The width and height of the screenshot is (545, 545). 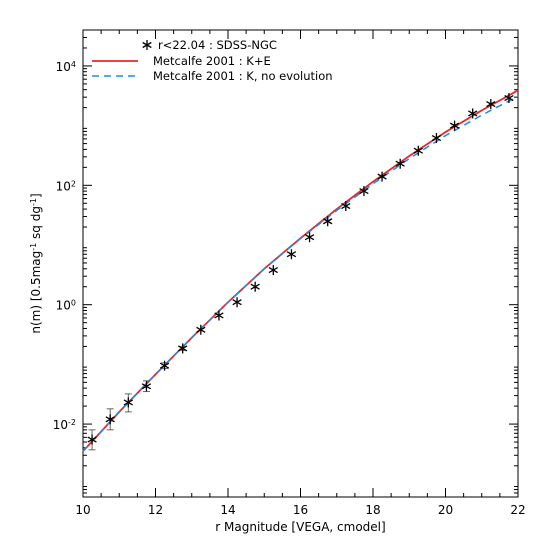 I want to click on legend-entry-label: r<22.04 : SDSS-NGC, so click(x=217, y=45).